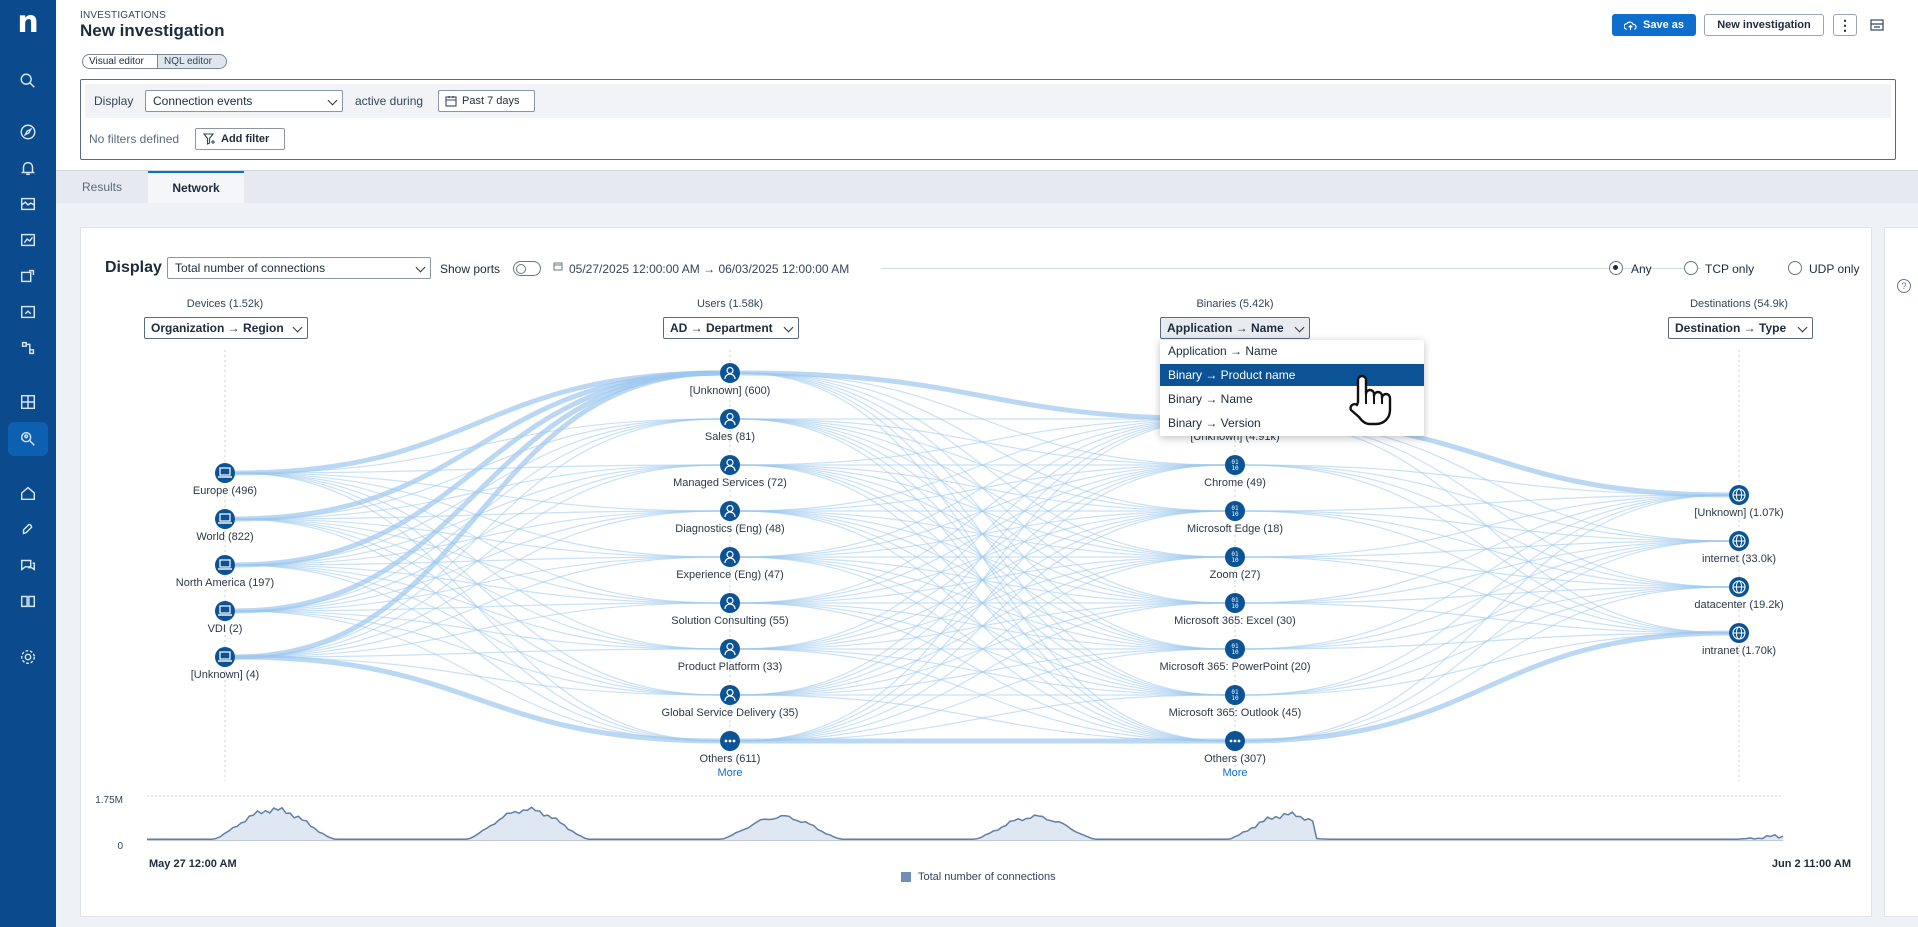 The width and height of the screenshot is (1918, 927). Describe the element at coordinates (28, 276) in the screenshot. I see `remote-actions-icon` at that location.